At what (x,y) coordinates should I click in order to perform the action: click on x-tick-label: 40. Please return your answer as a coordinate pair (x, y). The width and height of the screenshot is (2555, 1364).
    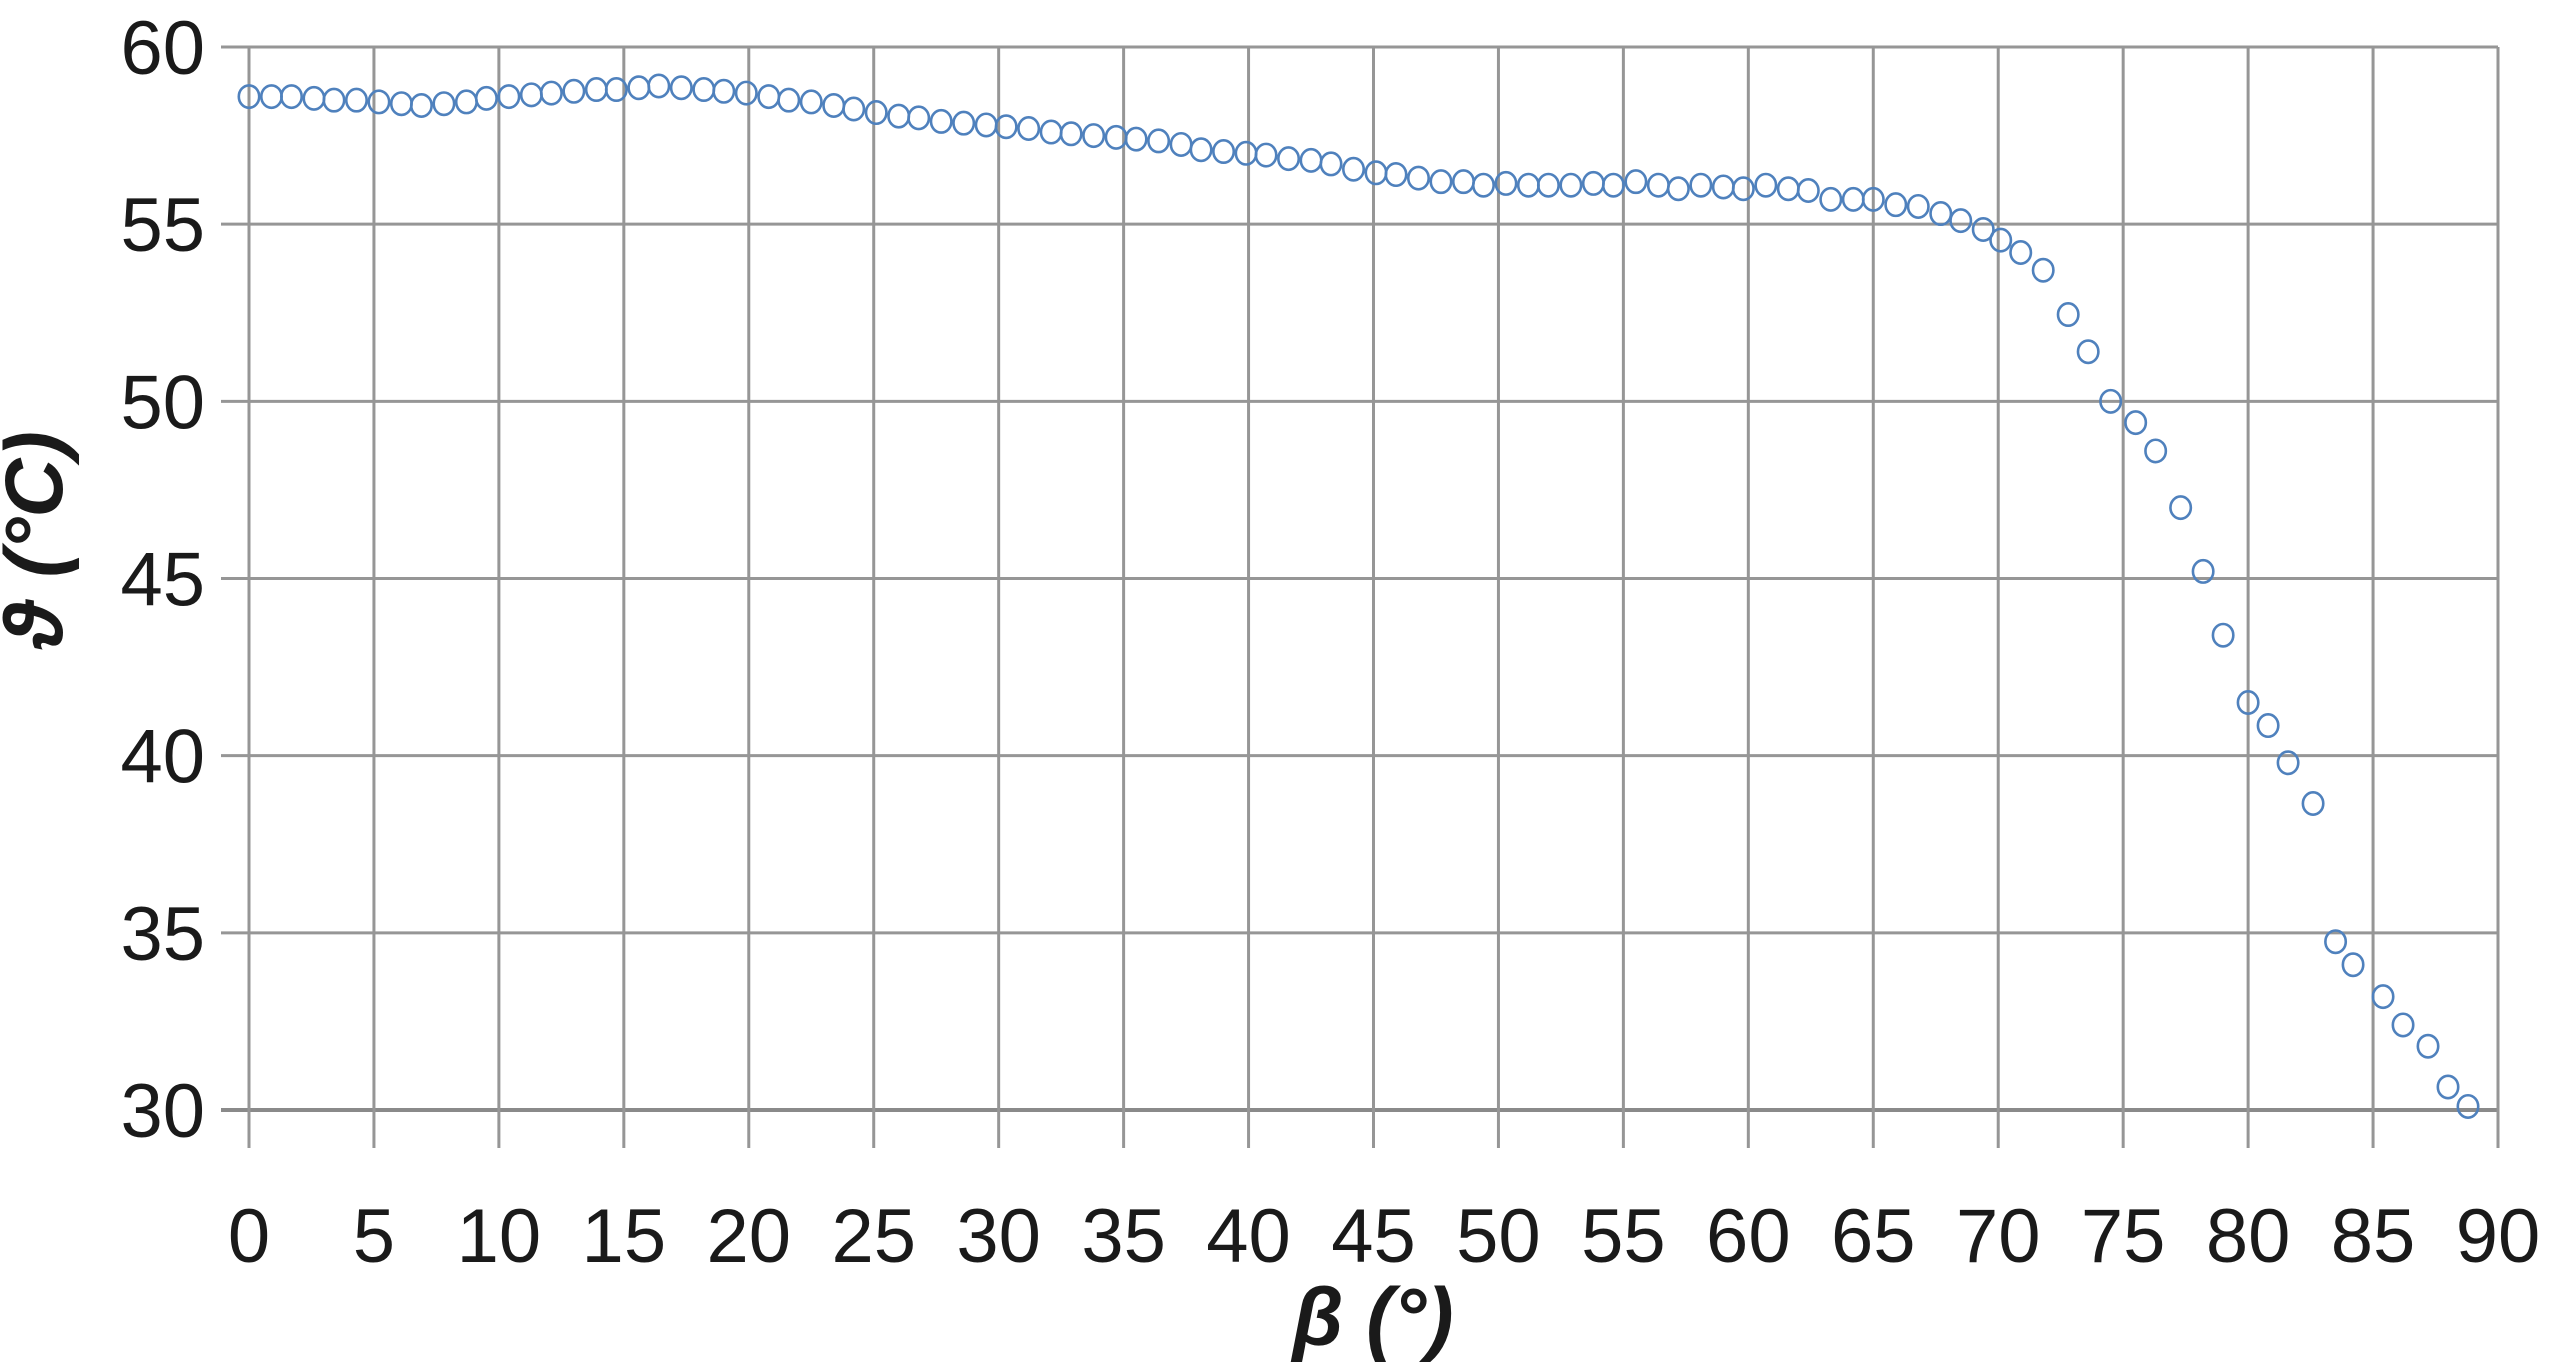
    Looking at the image, I should click on (1248, 1236).